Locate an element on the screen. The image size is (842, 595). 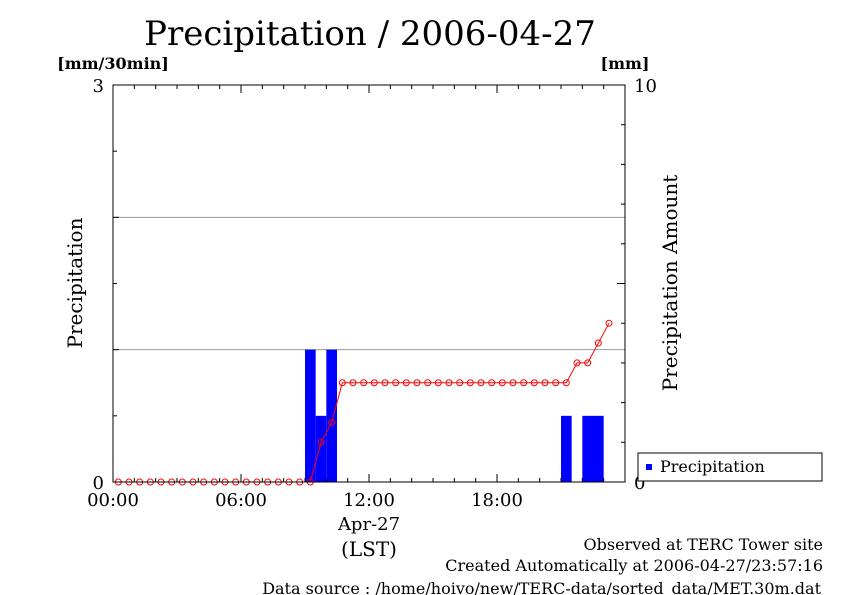
y-axis-left-title: Precipitation is located at coordinates (75, 282).